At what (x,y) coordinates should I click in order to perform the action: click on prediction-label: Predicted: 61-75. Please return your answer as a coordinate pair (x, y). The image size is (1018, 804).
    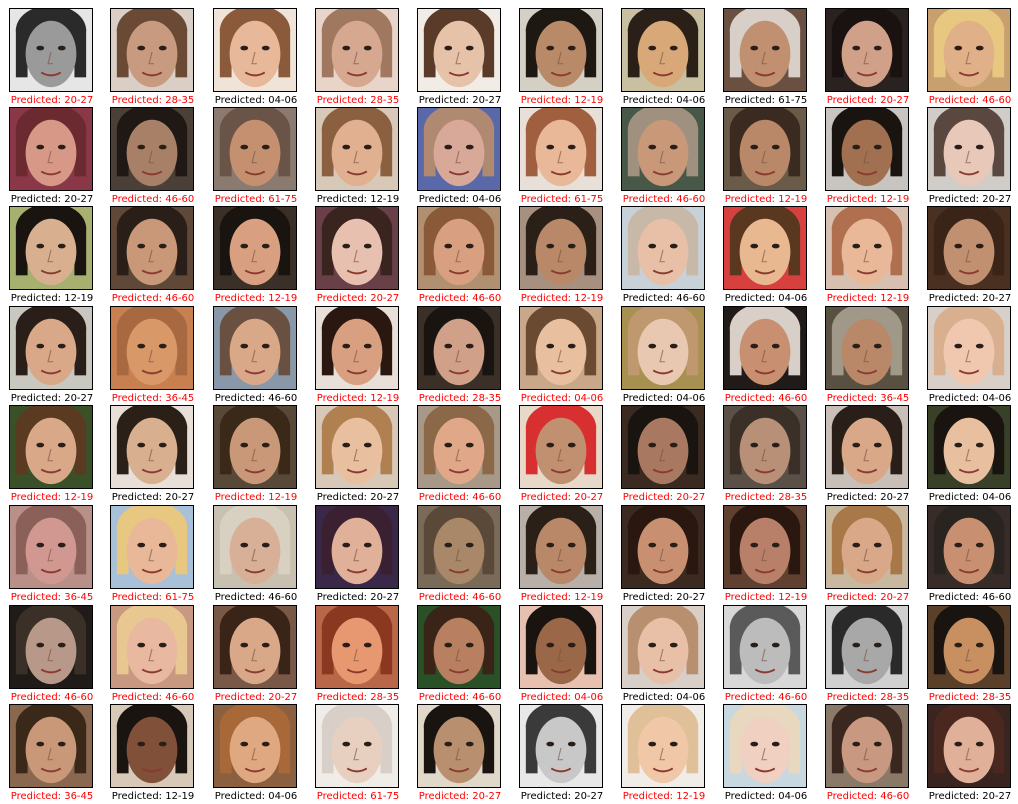
    Looking at the image, I should click on (562, 199).